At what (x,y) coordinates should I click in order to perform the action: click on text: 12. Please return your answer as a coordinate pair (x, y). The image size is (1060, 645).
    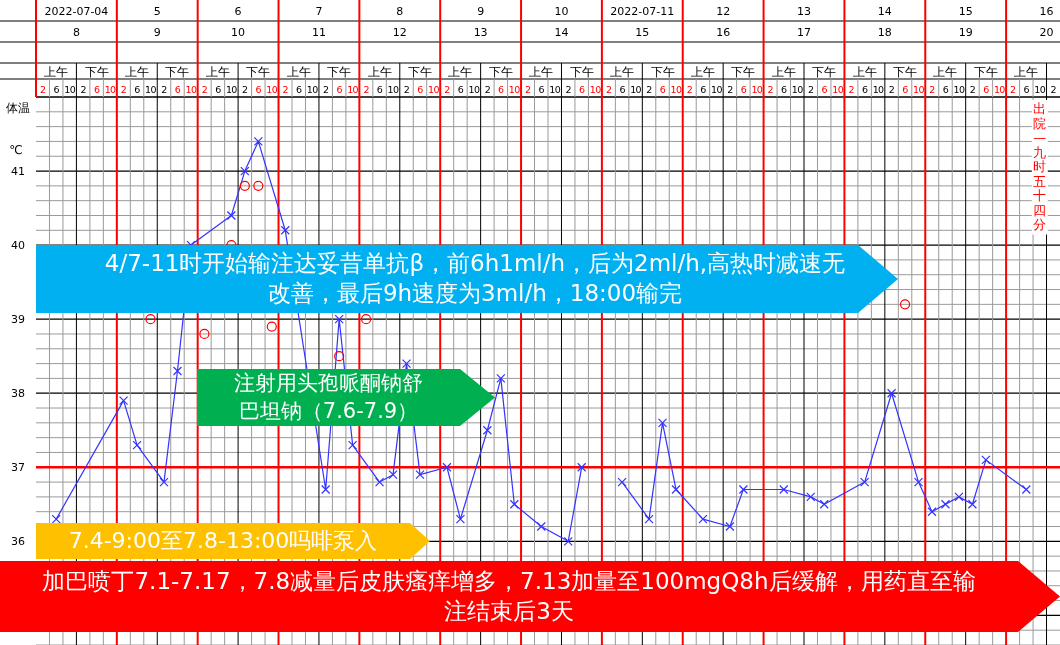
    Looking at the image, I should click on (399, 32).